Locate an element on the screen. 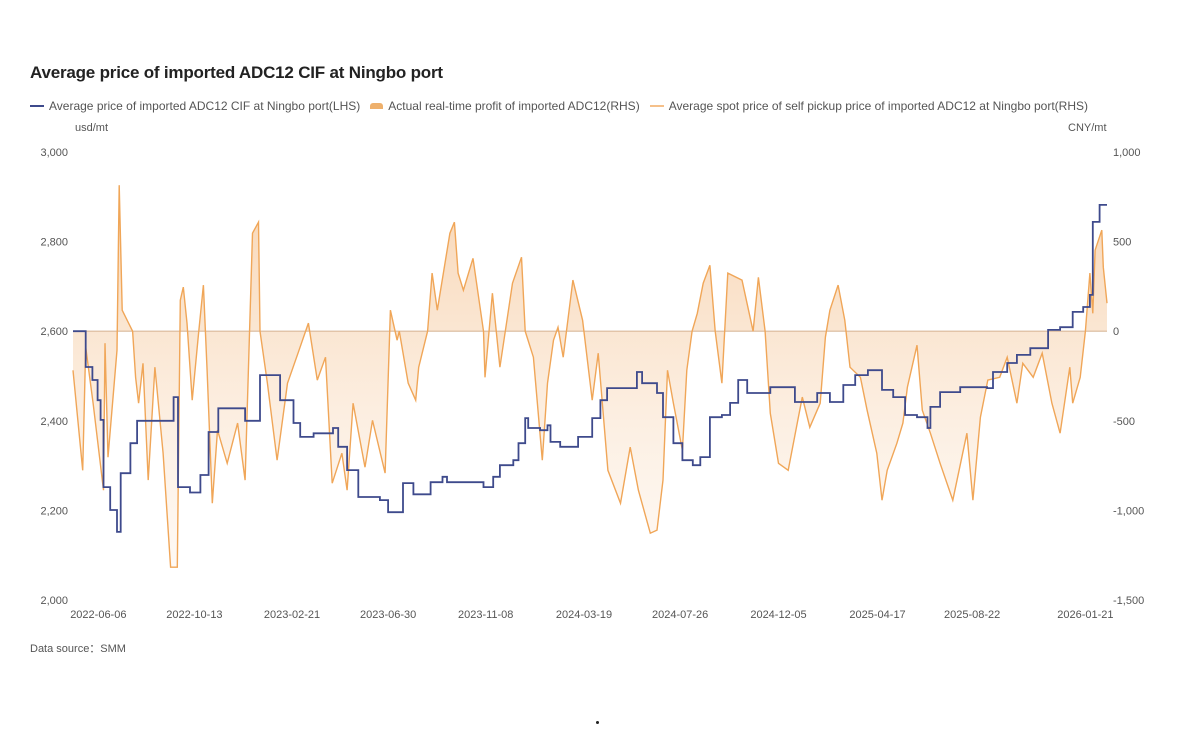  x-axis-tick-label: 2022-06-06 is located at coordinates (98, 615).